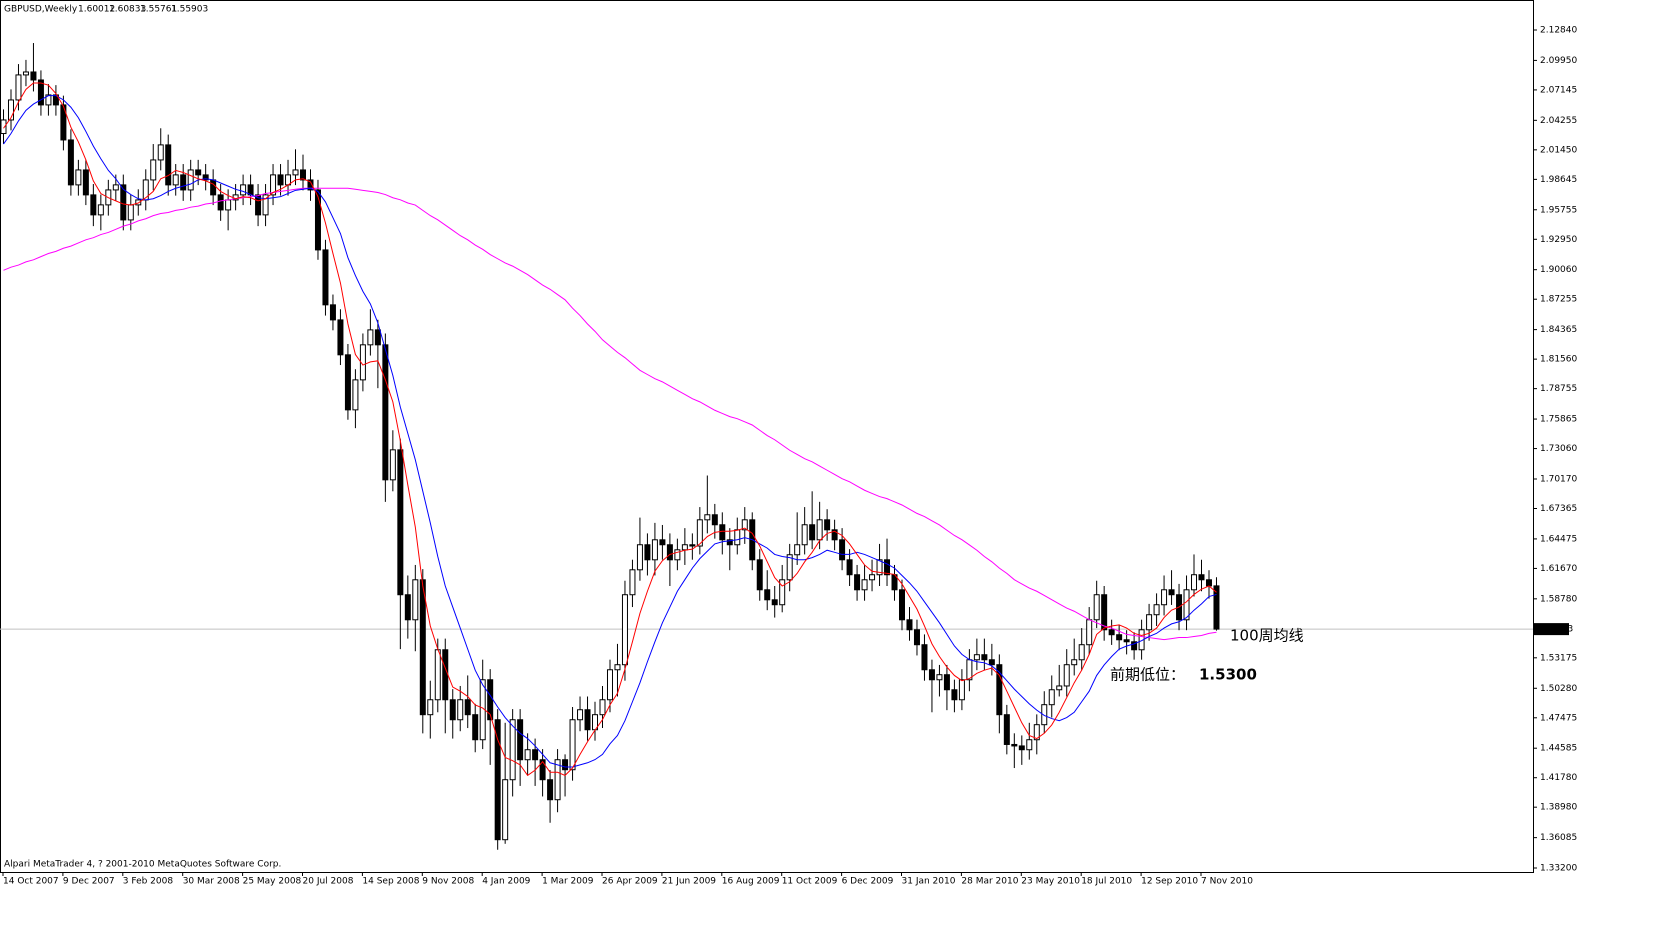  I want to click on x-tick-label: 6 Dec 2009, so click(868, 882).